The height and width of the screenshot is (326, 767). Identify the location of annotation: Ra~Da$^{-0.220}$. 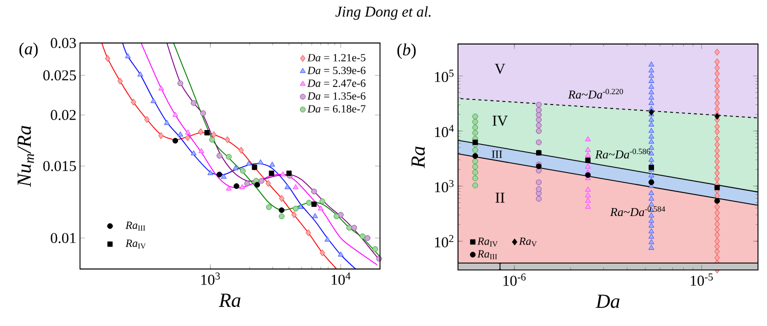
(596, 93).